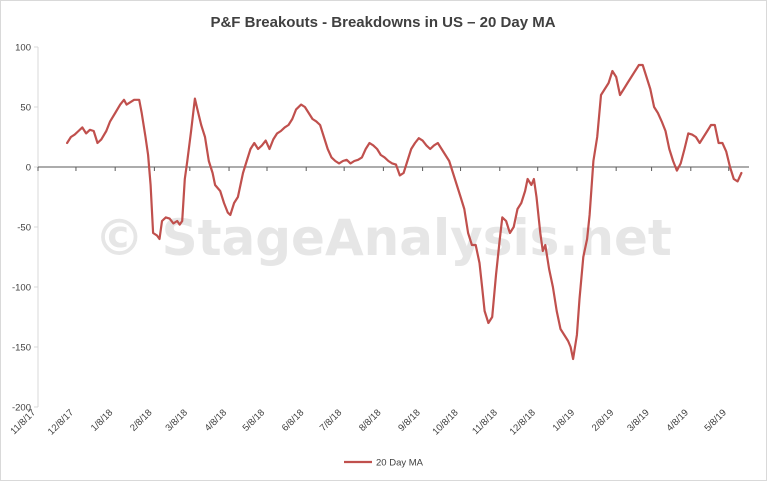 The width and height of the screenshot is (767, 481). I want to click on y-axis: 100 50 0 -50 -100 -150 -200, so click(25, 228).